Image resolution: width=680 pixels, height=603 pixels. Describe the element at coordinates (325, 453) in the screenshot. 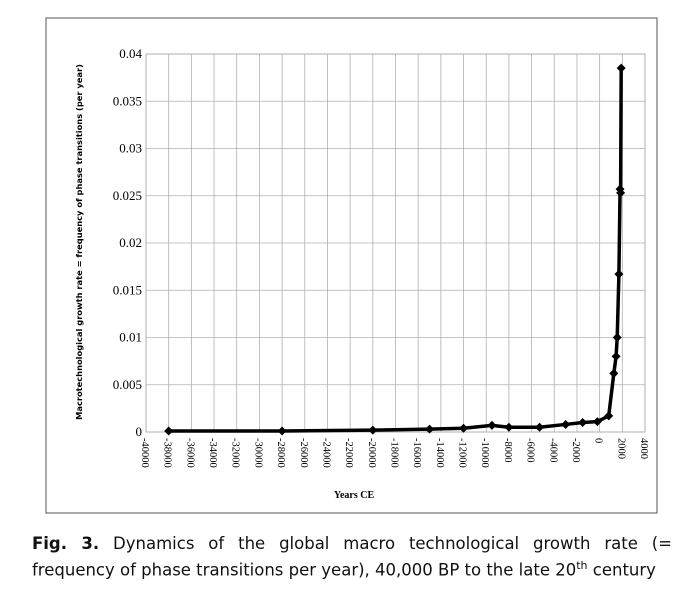

I see `x-tick-label: -24000` at that location.